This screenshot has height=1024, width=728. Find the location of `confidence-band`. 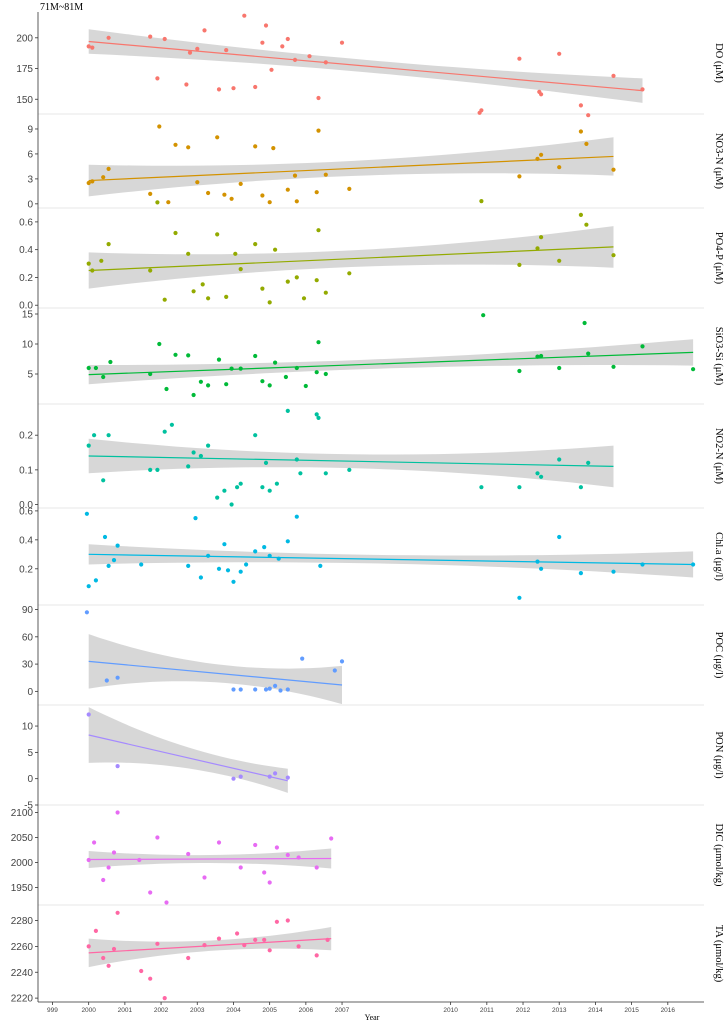

confidence-band is located at coordinates (391, 362).